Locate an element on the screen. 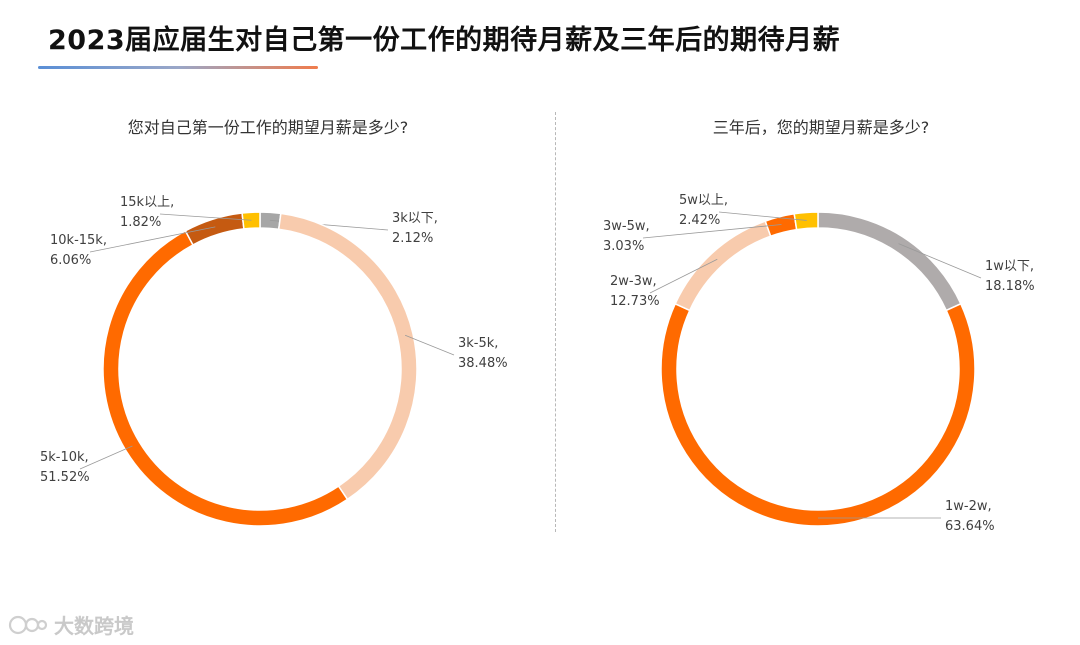 This screenshot has width=1080, height=645. slice-label: 10k-15k, 6.06% is located at coordinates (78, 250).